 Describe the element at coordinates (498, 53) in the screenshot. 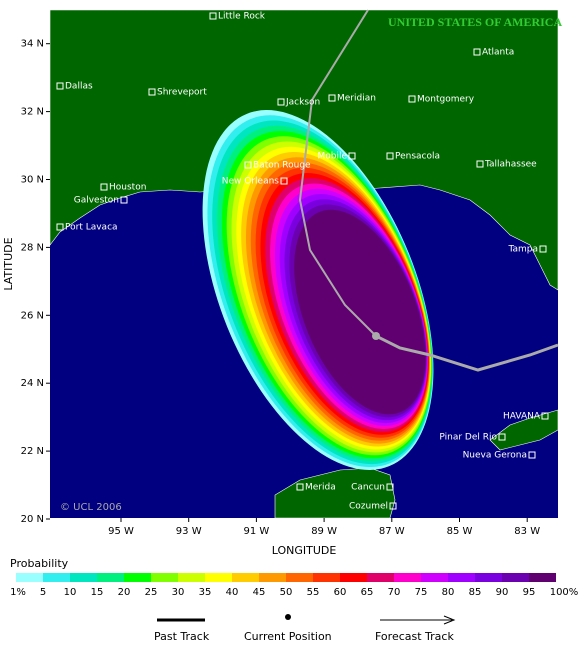

I see `city-label: Atlanta` at that location.